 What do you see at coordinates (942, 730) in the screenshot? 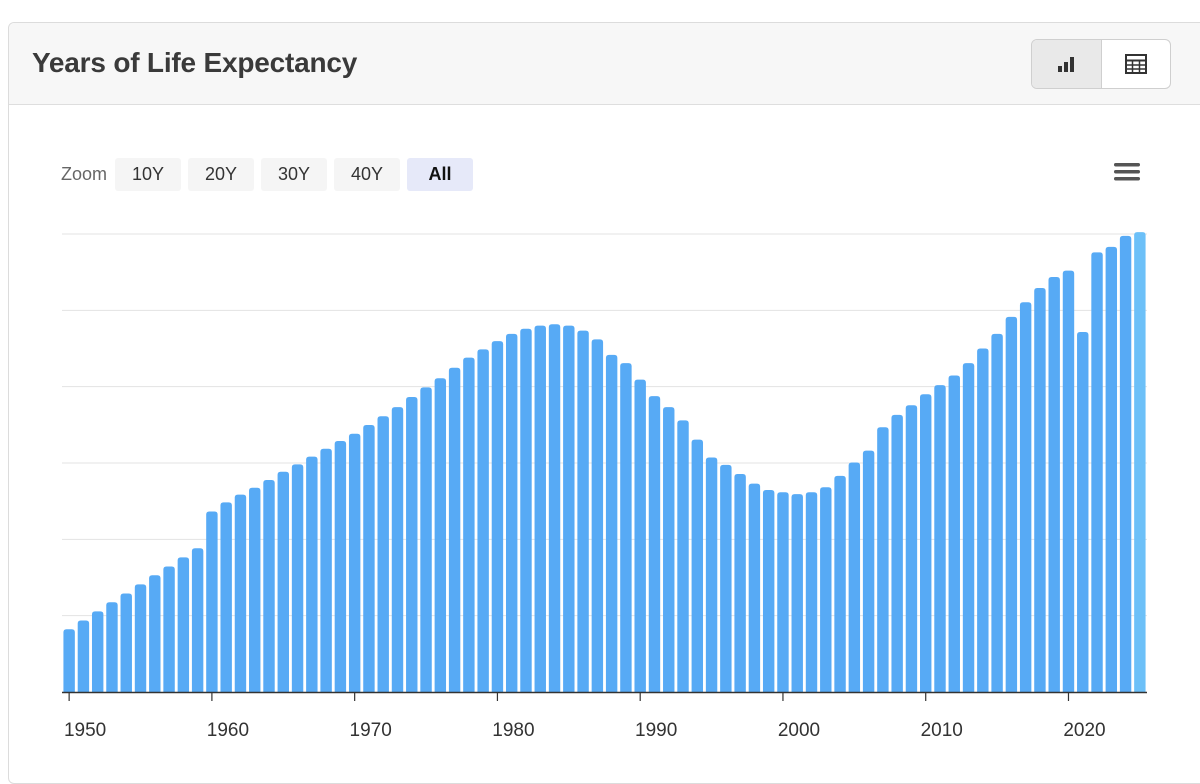
I see `x-tick-label: 2010` at bounding box center [942, 730].